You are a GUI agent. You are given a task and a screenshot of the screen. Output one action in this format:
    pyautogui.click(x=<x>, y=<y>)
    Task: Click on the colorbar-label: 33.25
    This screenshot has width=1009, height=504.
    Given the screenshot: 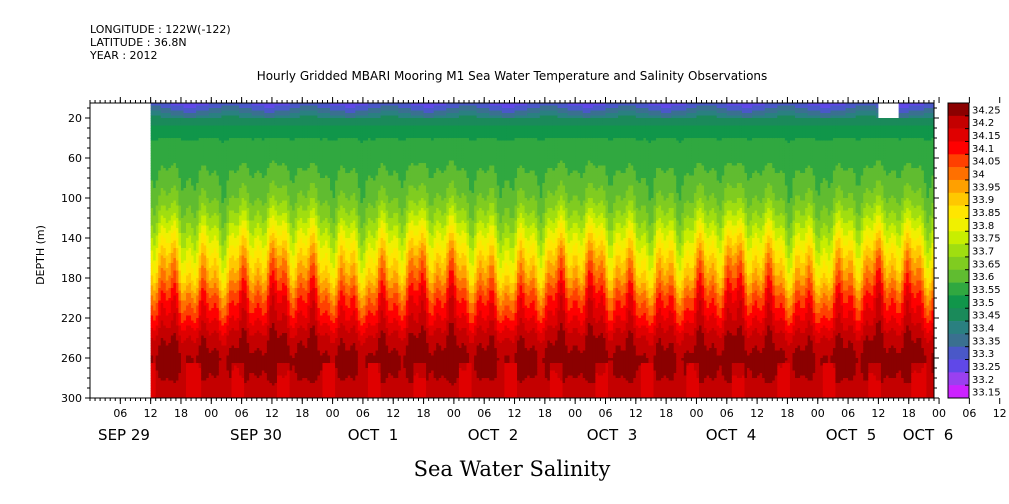 What is the action you would take?
    pyautogui.click(x=986, y=367)
    